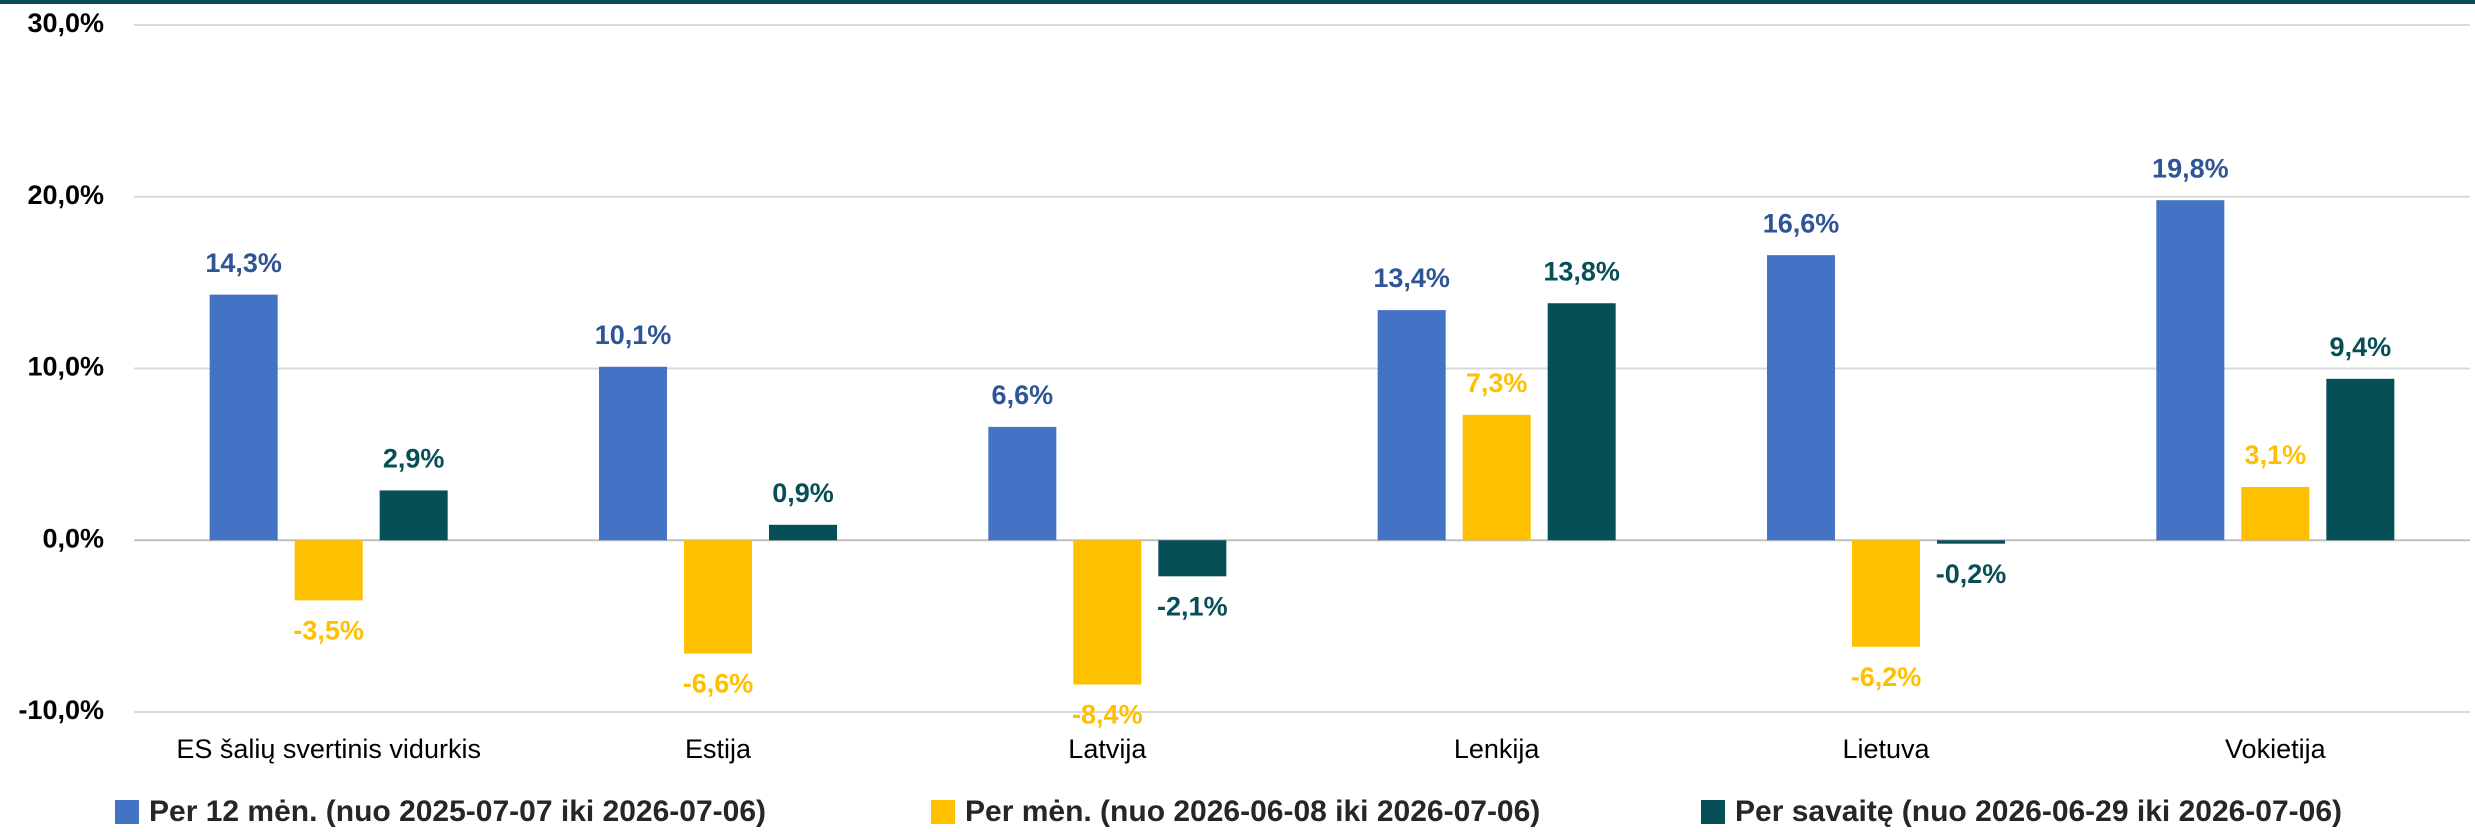  What do you see at coordinates (1192, 606) in the screenshot?
I see `value-label: -2,1%` at bounding box center [1192, 606].